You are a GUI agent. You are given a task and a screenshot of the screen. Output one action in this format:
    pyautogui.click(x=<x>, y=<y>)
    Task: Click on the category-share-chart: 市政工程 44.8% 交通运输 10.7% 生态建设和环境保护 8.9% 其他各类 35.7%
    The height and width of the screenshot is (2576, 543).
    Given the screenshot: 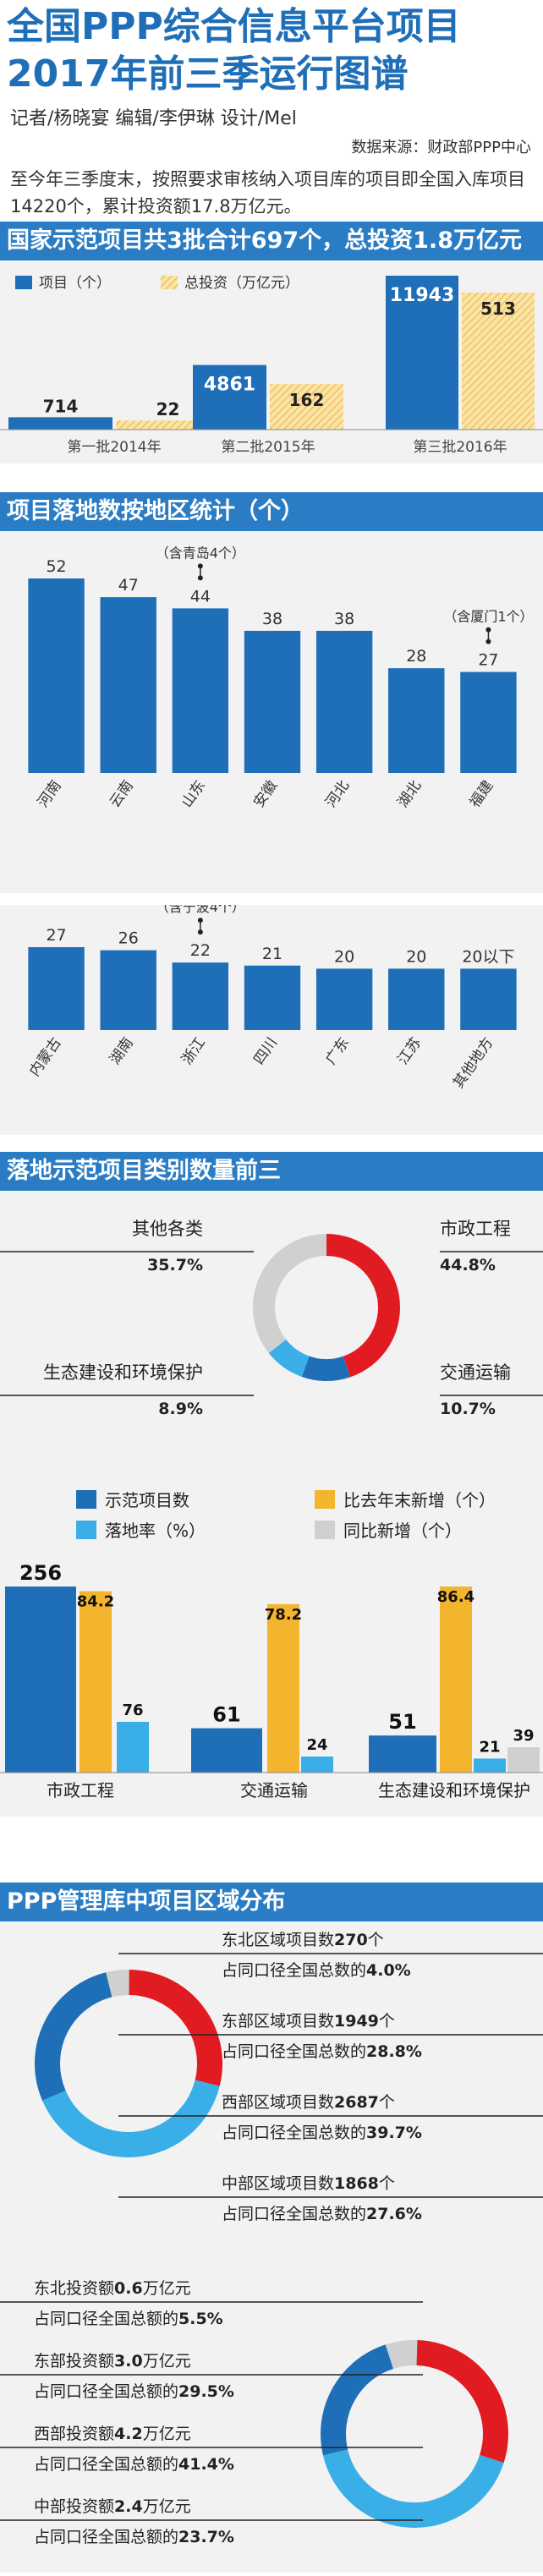 What is the action you would take?
    pyautogui.click(x=271, y=1318)
    